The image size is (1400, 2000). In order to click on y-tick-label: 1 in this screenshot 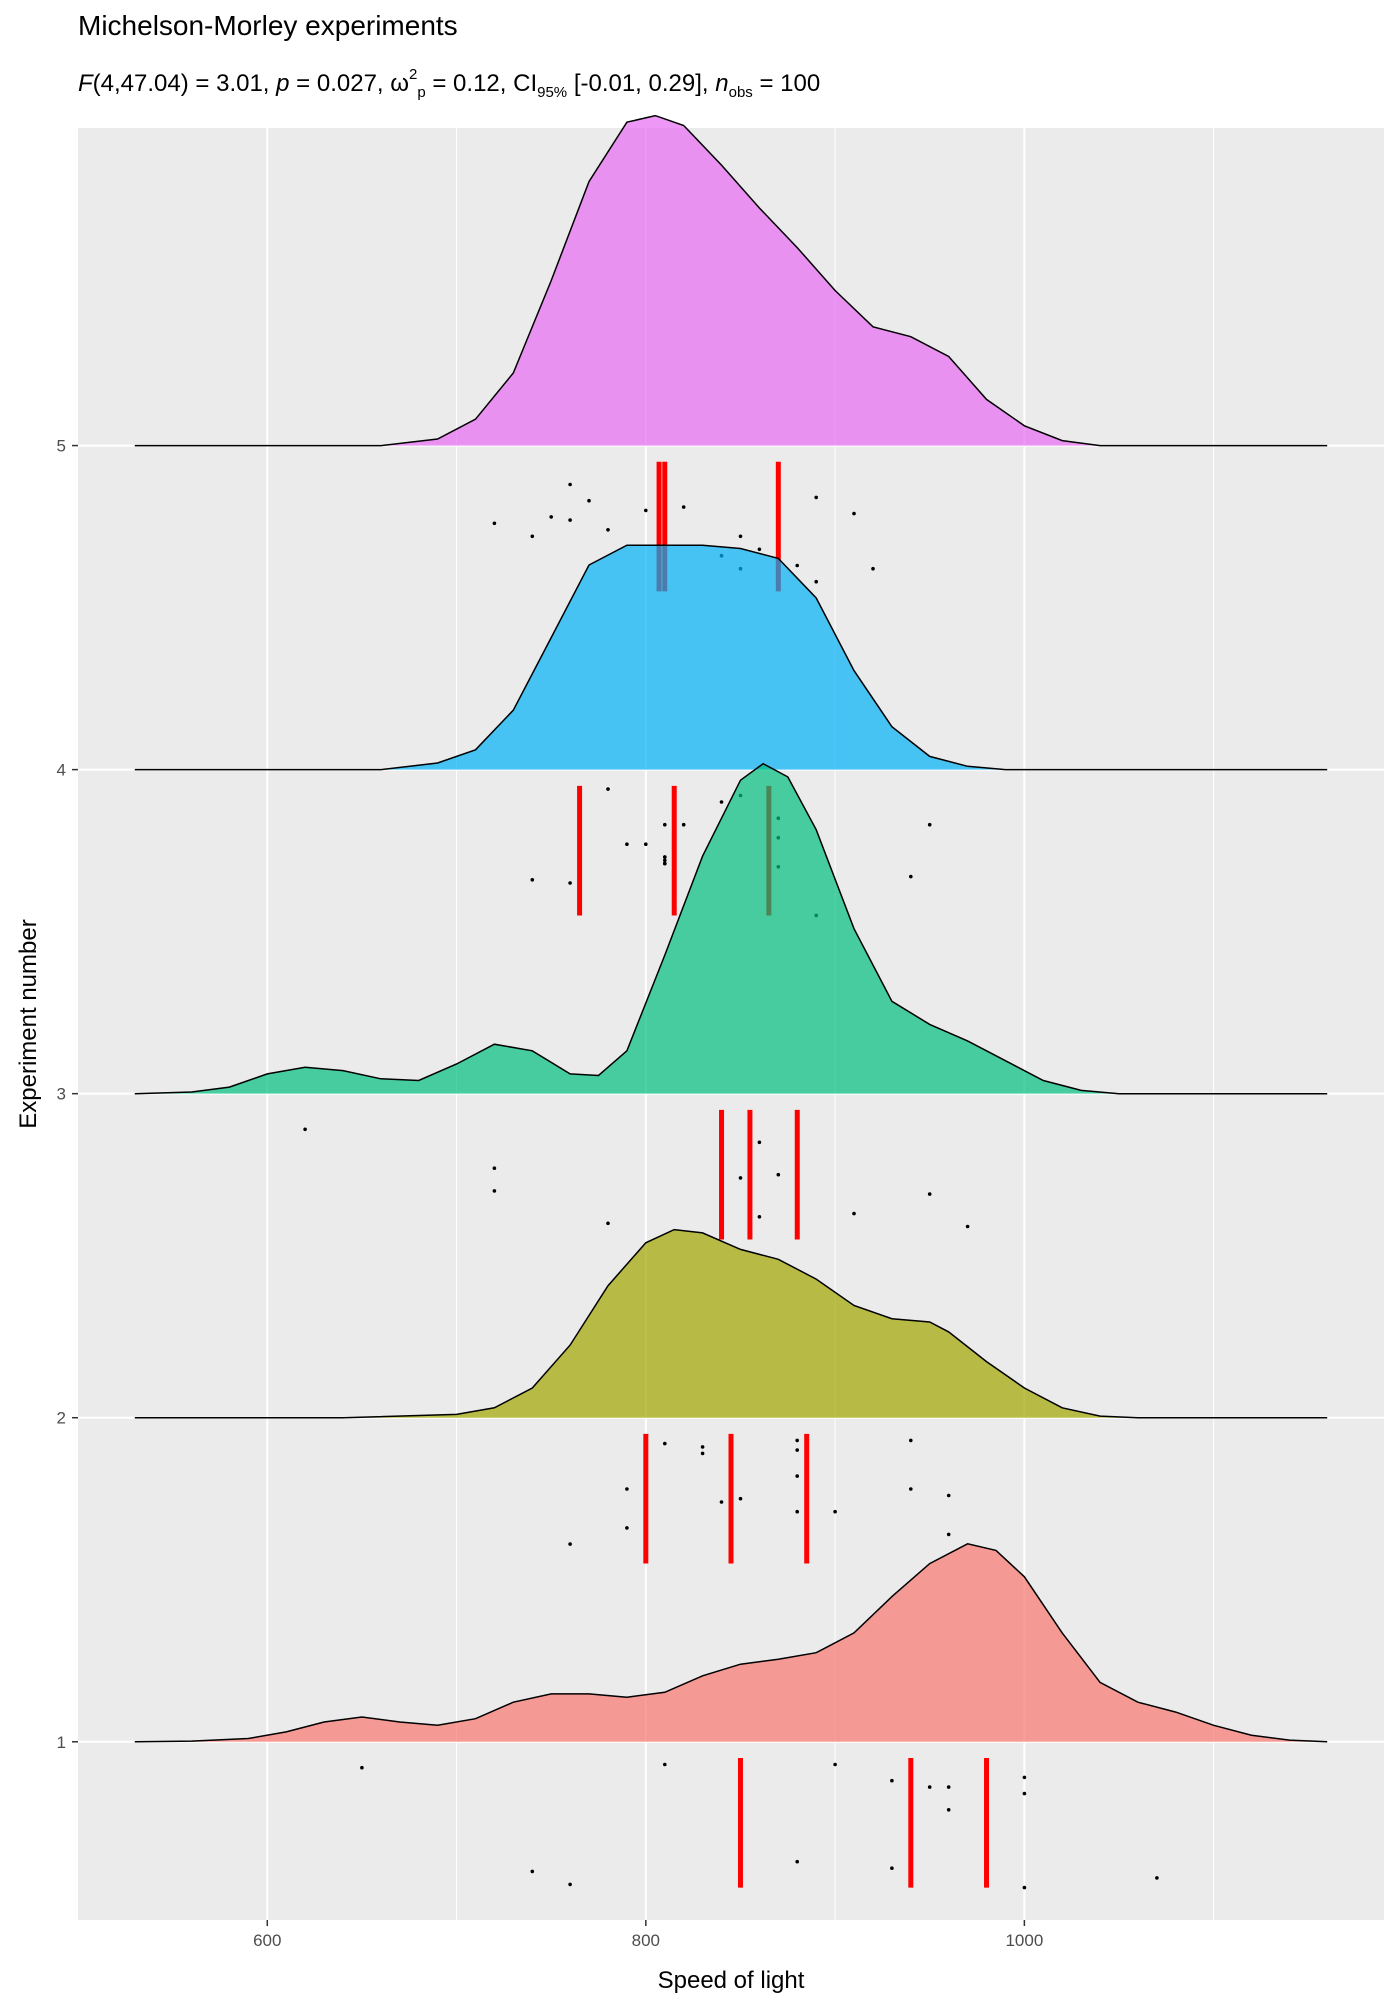, I will do `click(61, 1742)`.